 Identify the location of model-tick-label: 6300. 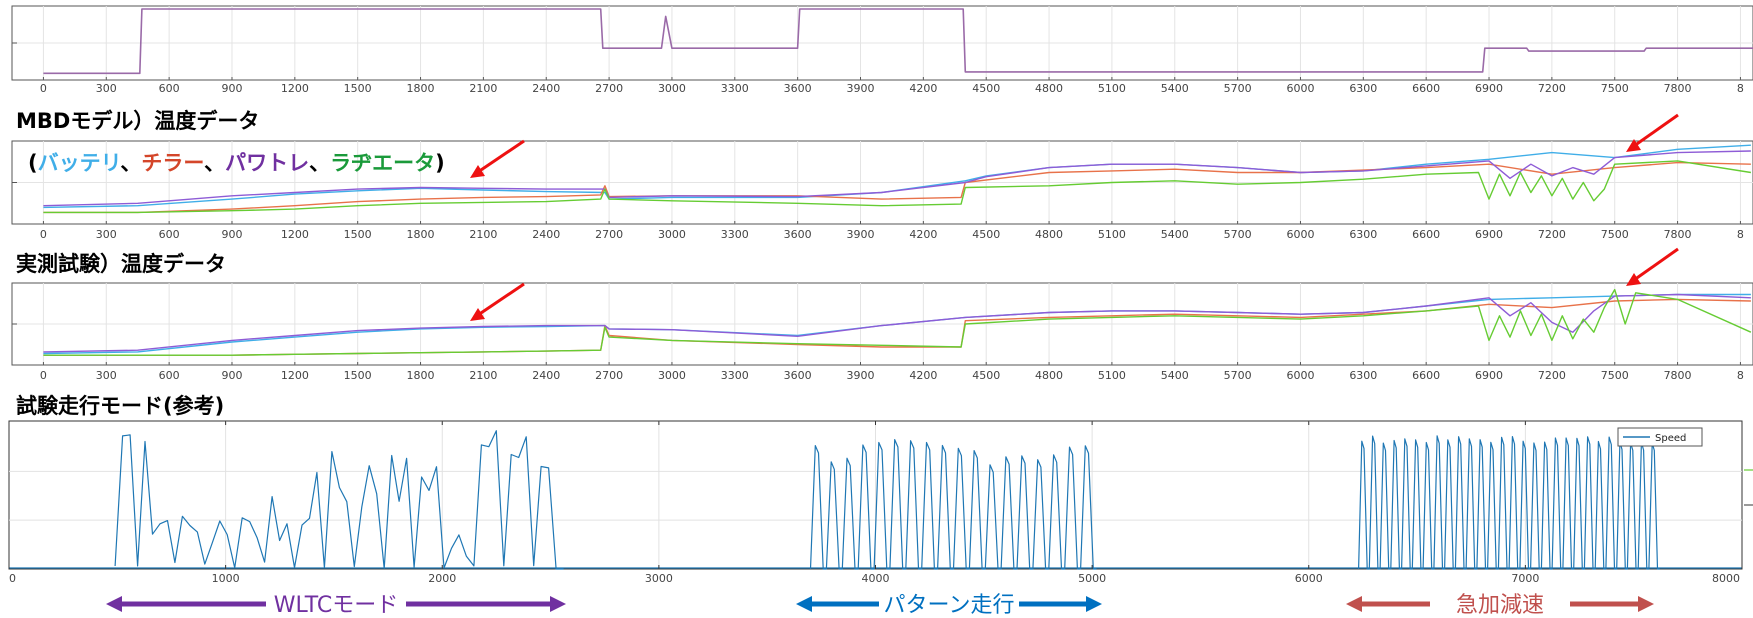
(1363, 234).